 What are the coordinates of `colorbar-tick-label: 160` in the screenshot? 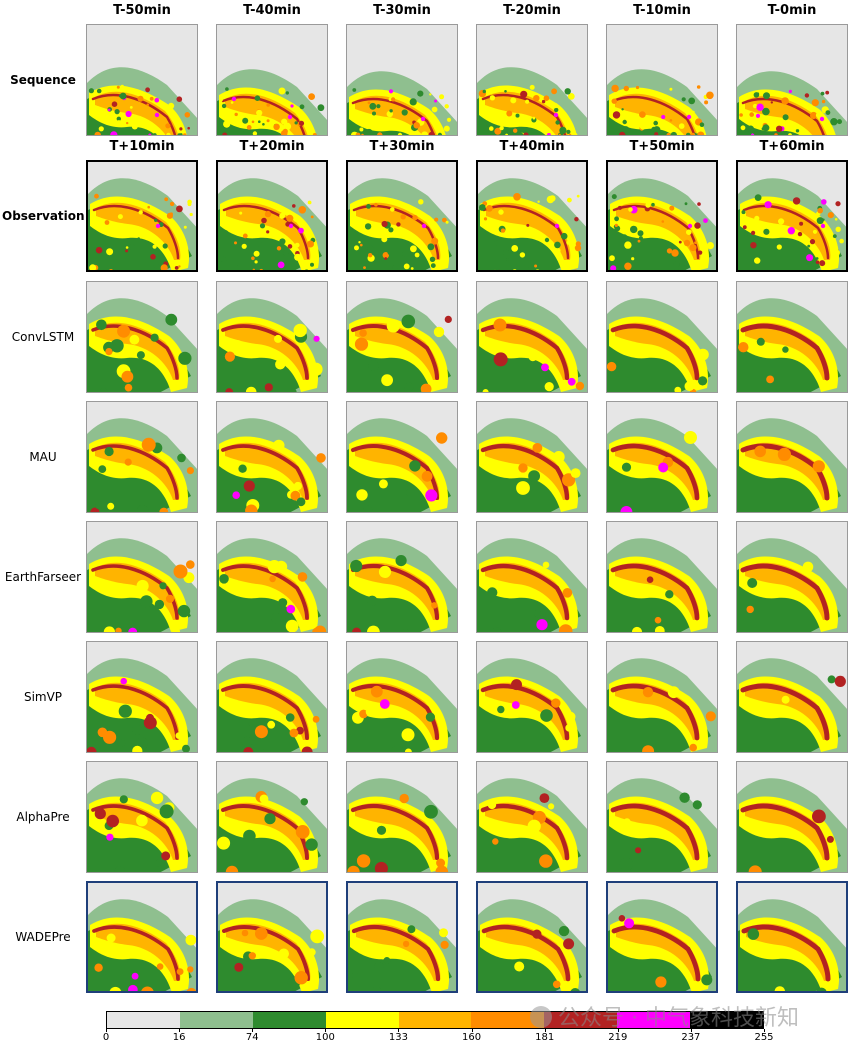 It's located at (472, 1037).